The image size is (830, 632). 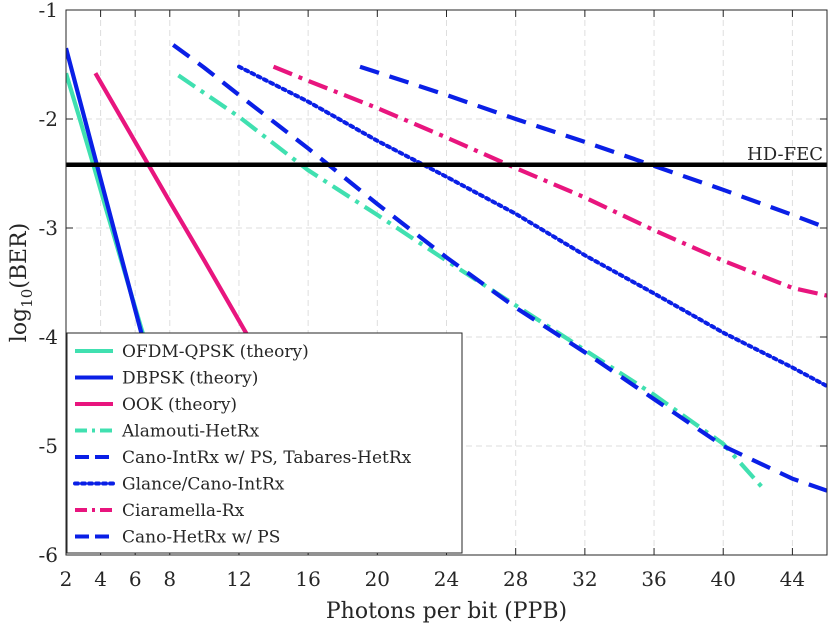 What do you see at coordinates (584, 579) in the screenshot?
I see `x-tick-label: 32` at bounding box center [584, 579].